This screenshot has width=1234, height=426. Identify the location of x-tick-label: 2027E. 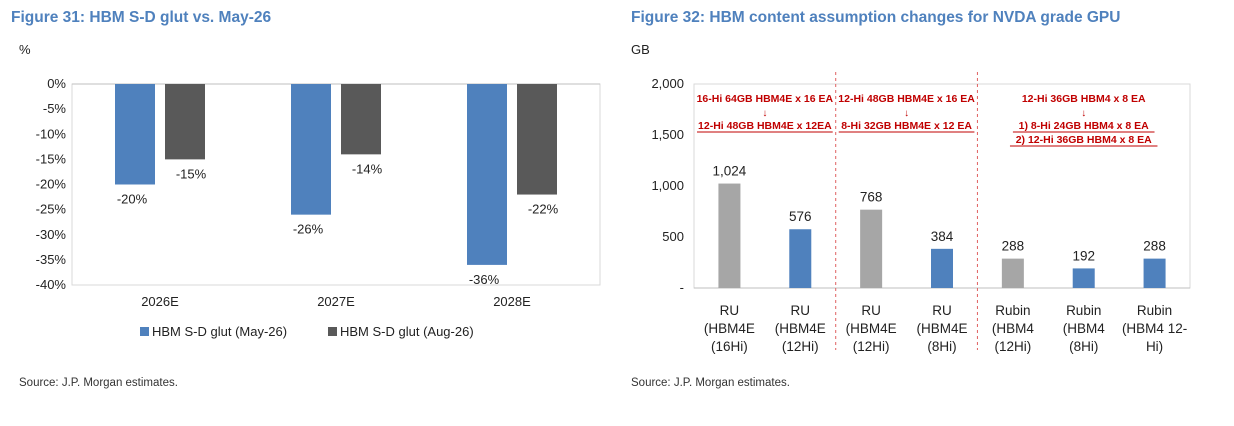
(336, 301).